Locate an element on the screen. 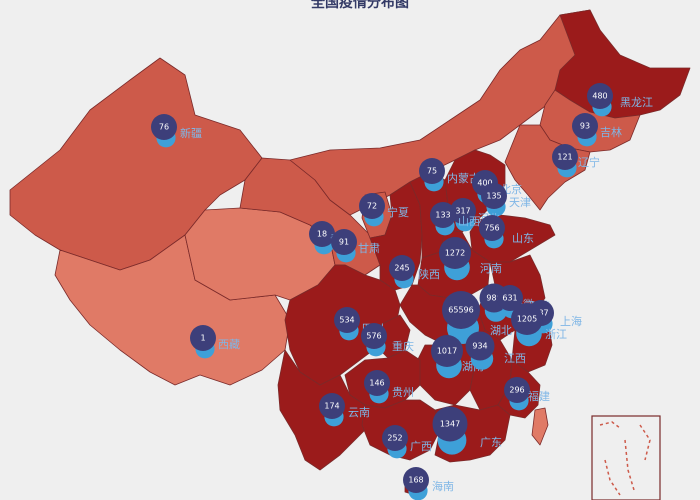  marker-11: 91 甘肃 is located at coordinates (355, 246).